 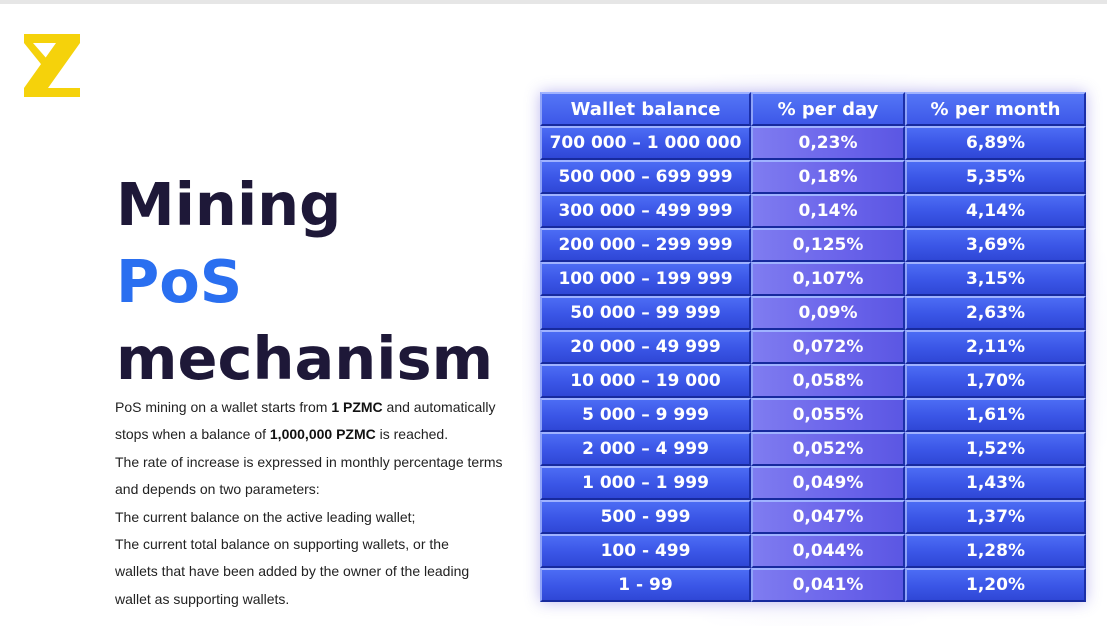 What do you see at coordinates (645, 177) in the screenshot?
I see `cell-wallet-balance: 500 000 – 699 999` at bounding box center [645, 177].